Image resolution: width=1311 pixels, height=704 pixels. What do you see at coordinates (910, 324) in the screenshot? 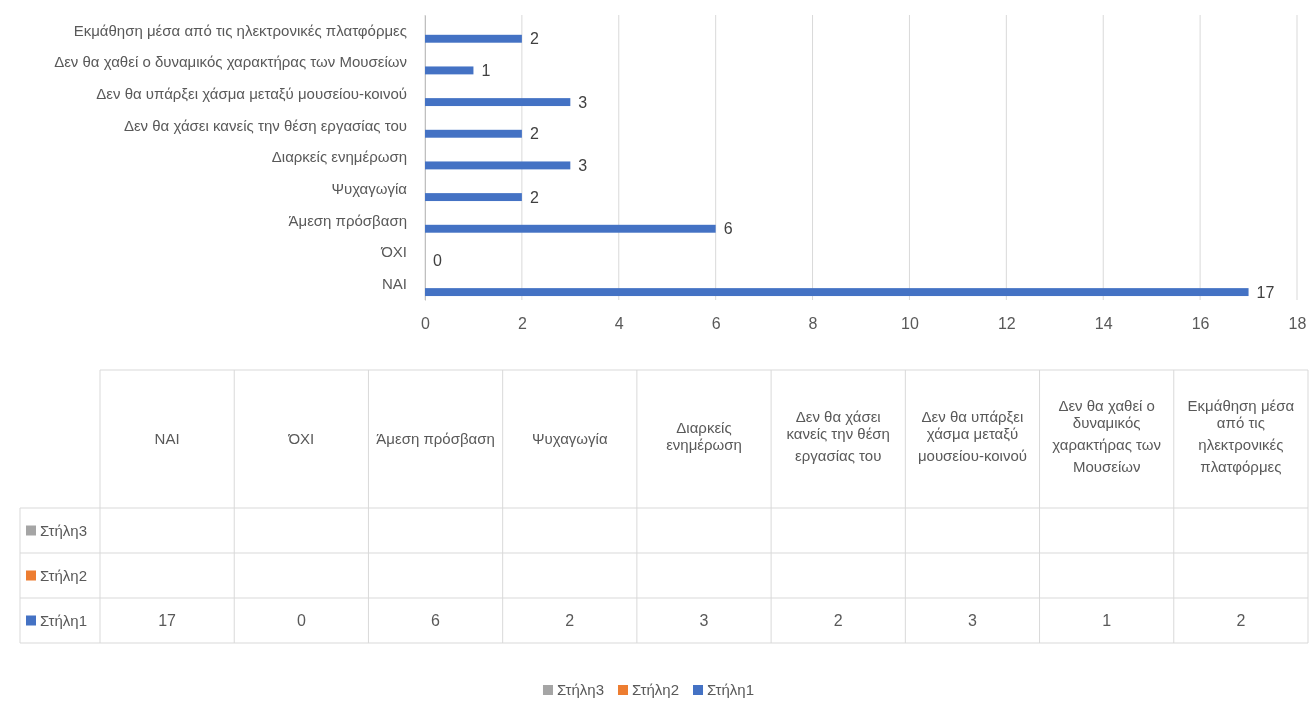
I see `x-tick-label: 10` at bounding box center [910, 324].